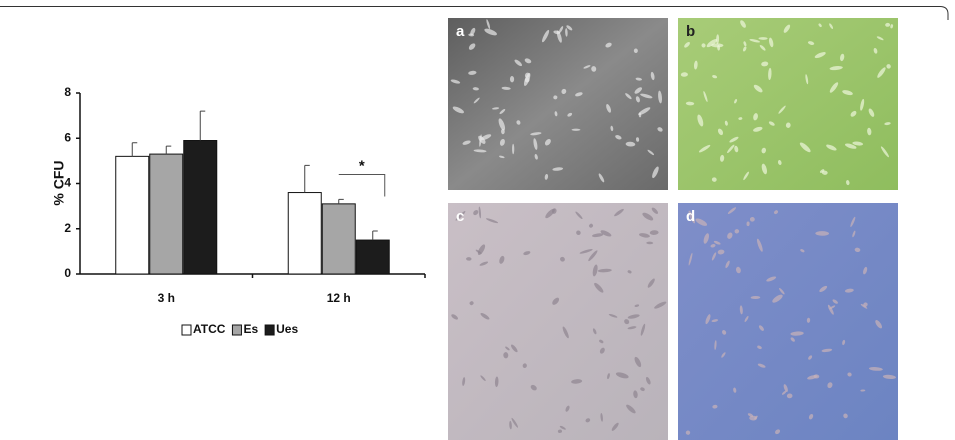 The image size is (955, 440). Describe the element at coordinates (269, 330) in the screenshot. I see `legend-swatch` at that location.